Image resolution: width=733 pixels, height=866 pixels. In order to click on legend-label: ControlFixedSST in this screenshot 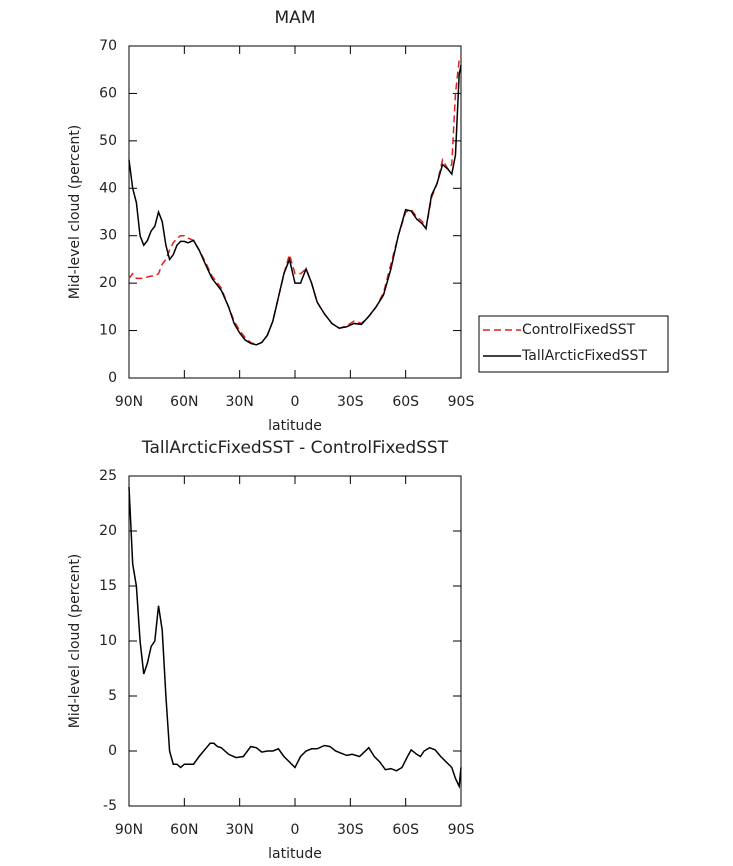, I will do `click(579, 330)`.